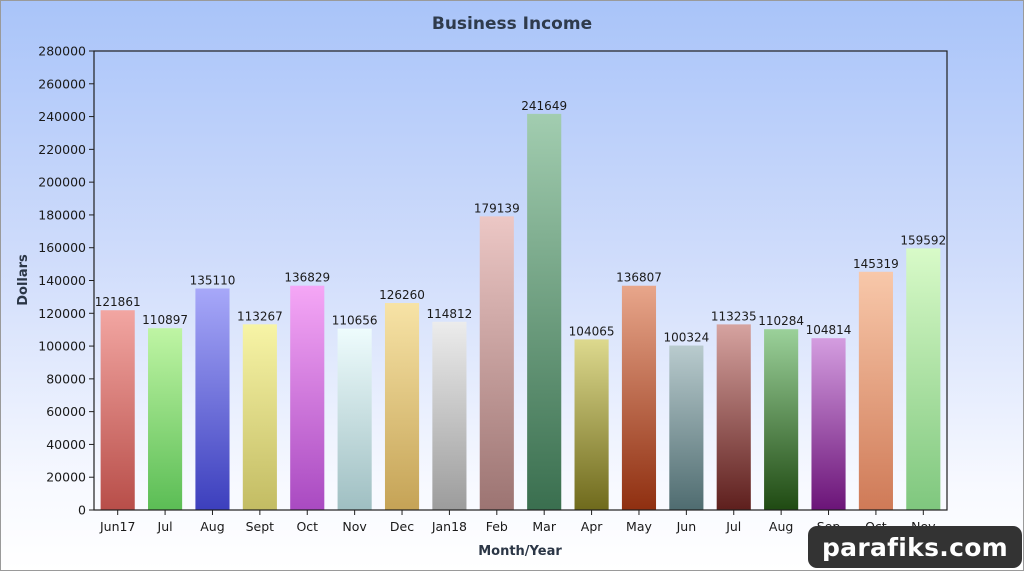 This screenshot has height=571, width=1024. I want to click on y-tick-label: 280000, so click(62, 51).